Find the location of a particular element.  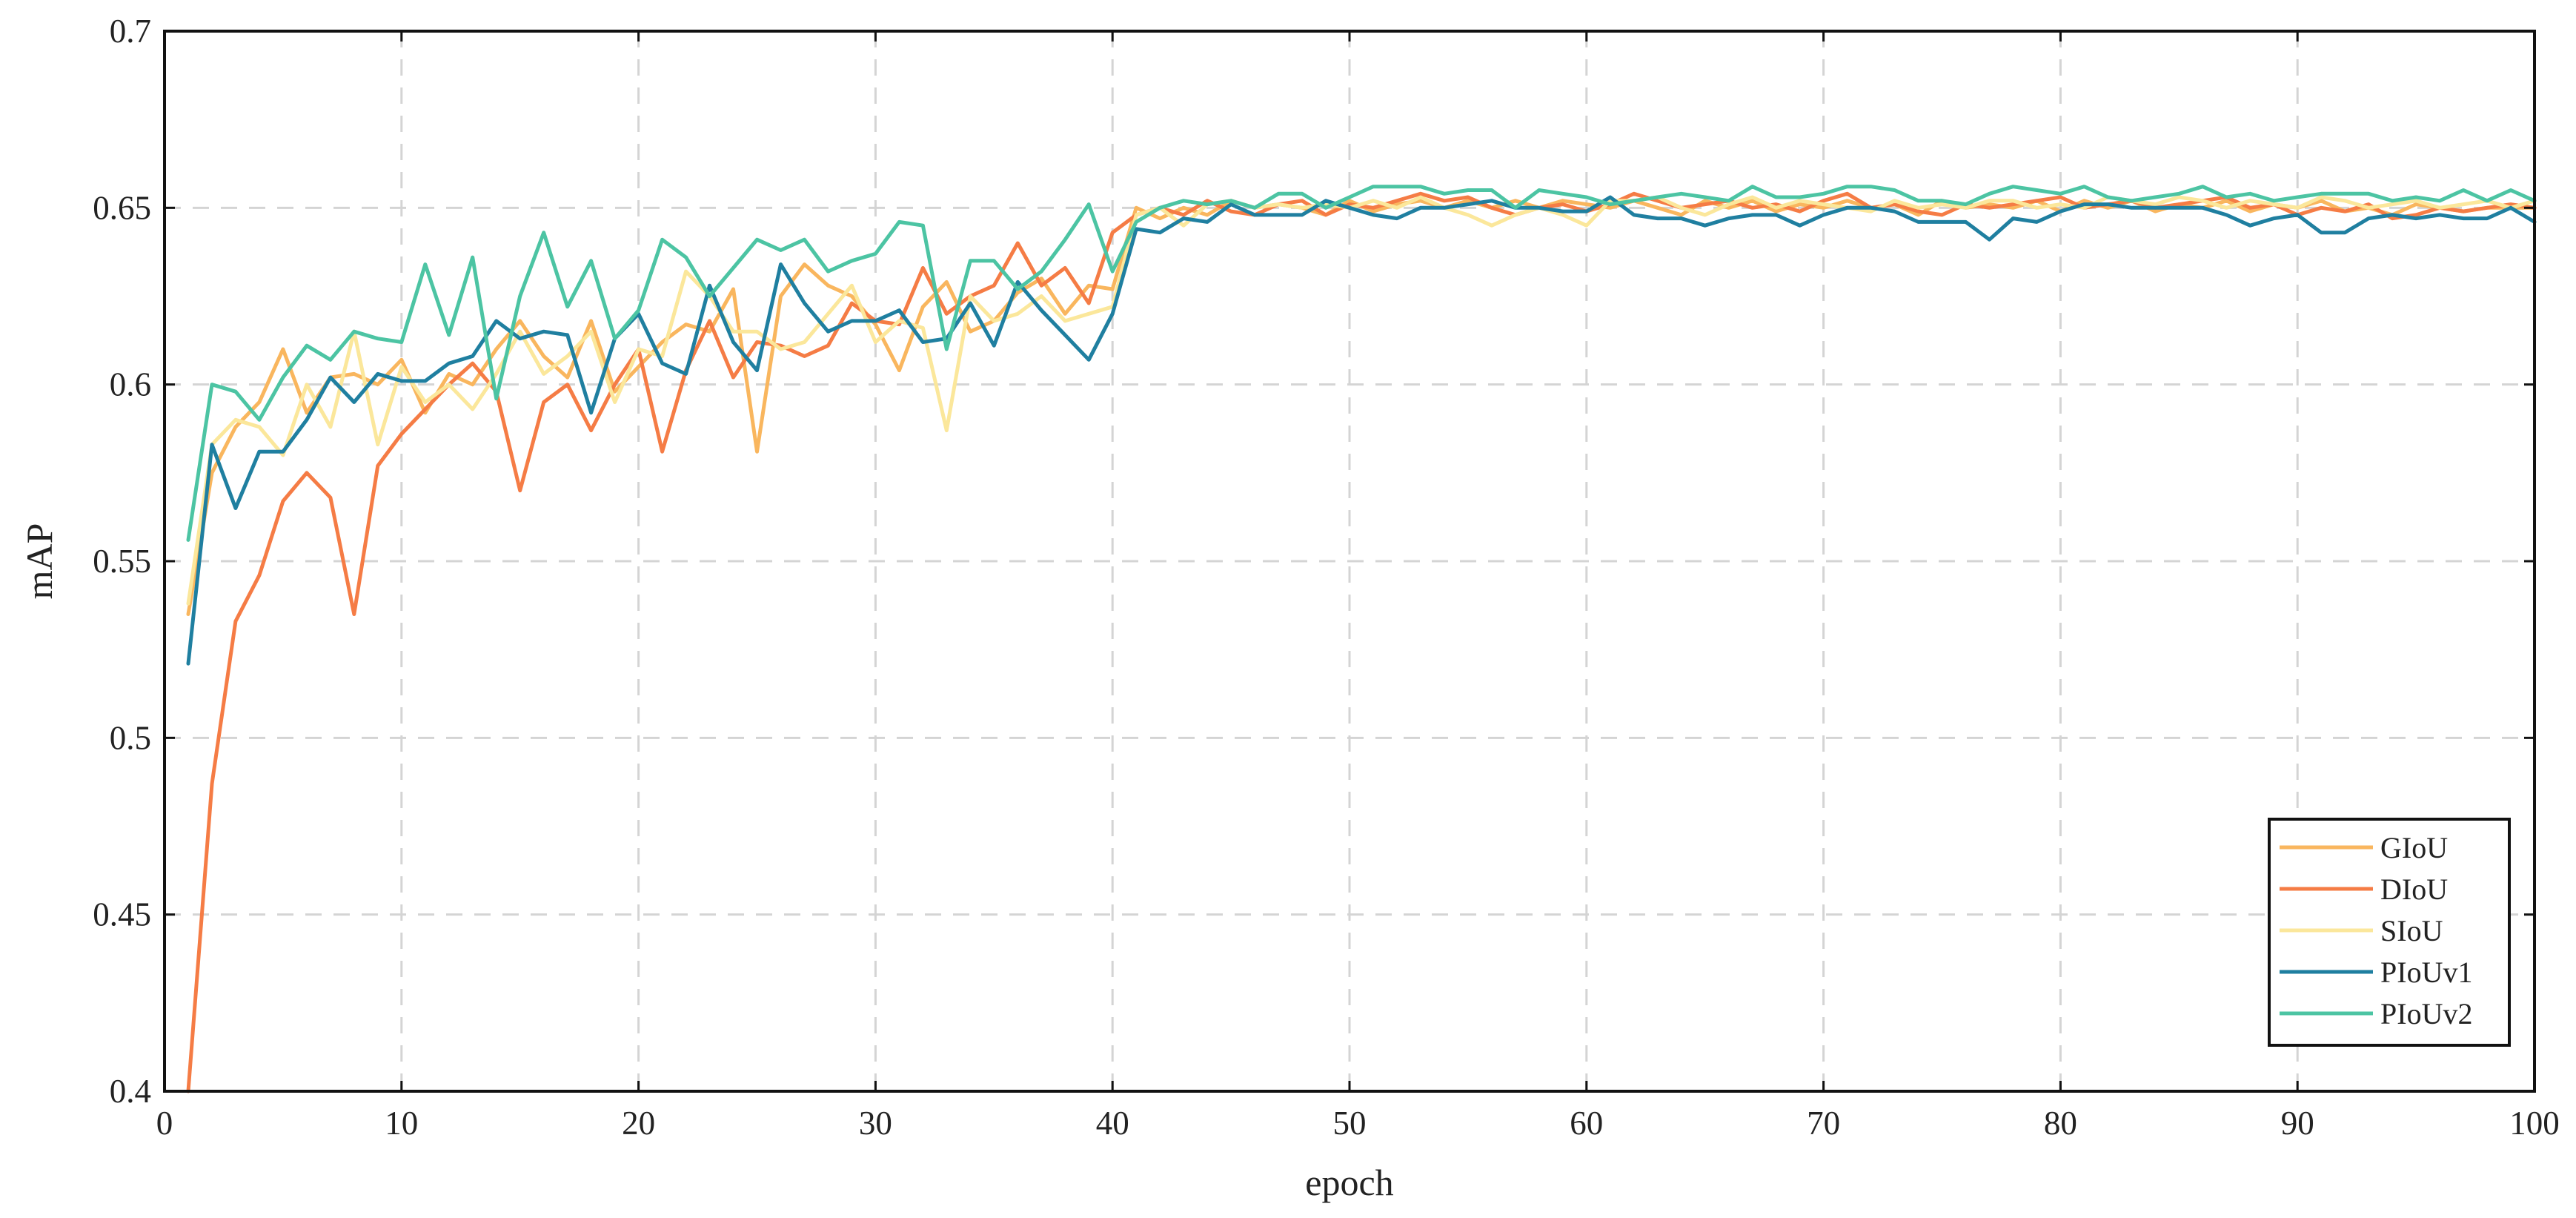

legend-label-piouv2: PIoUv2 is located at coordinates (2426, 1013).